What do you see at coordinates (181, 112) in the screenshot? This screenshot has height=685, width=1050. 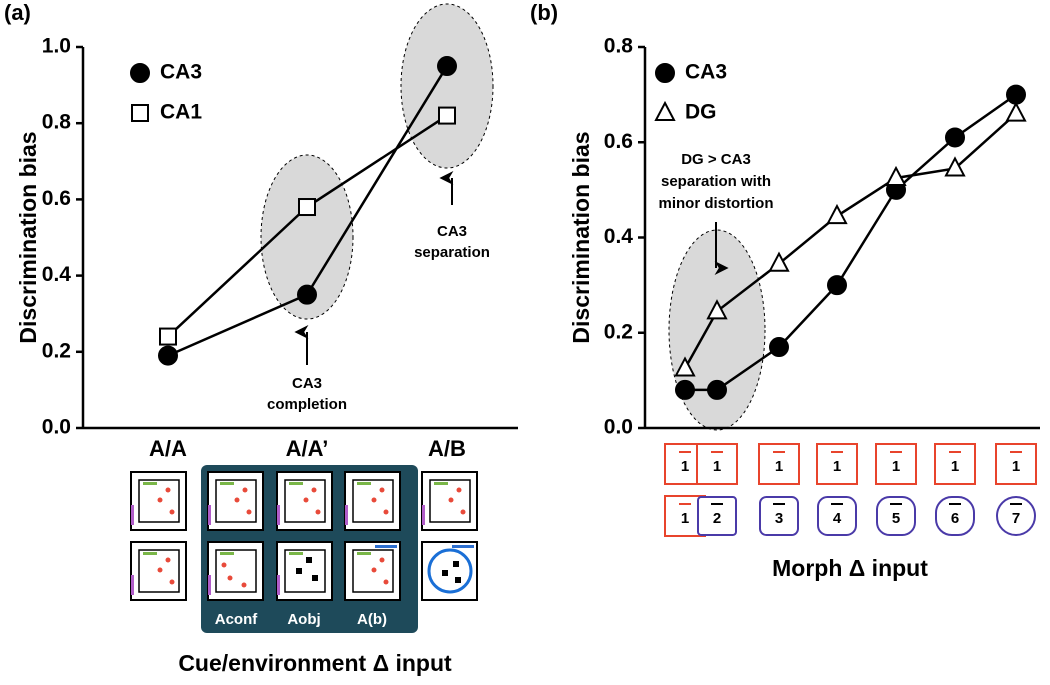 I see `legend-label: CA1` at bounding box center [181, 112].